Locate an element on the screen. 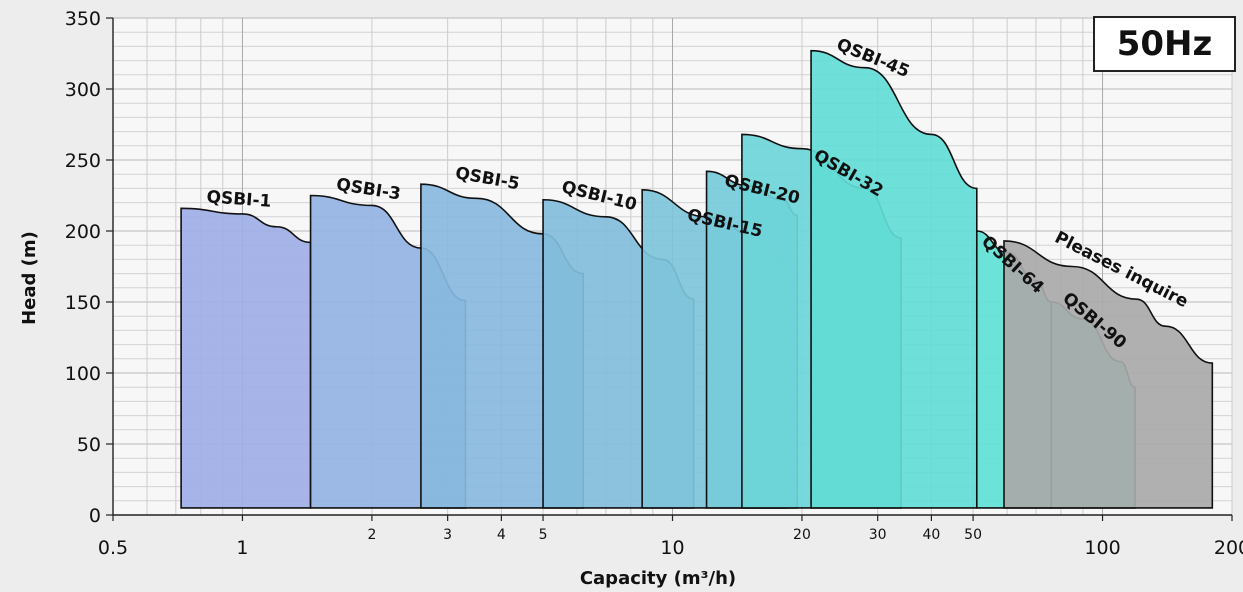  x-tick-label: 100 is located at coordinates (1102, 548).